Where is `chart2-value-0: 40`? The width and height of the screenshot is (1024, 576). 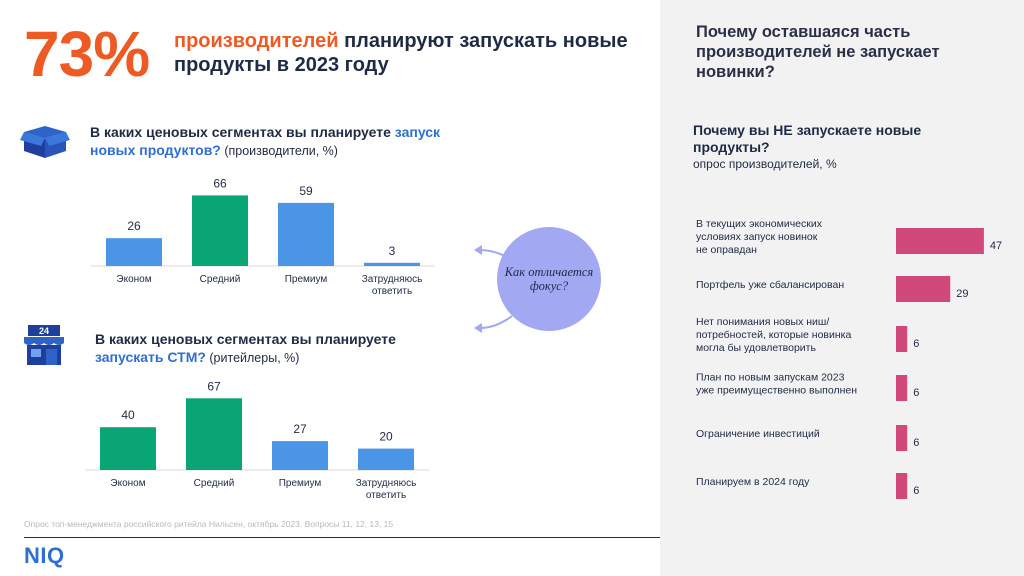 chart2-value-0: 40 is located at coordinates (128, 415).